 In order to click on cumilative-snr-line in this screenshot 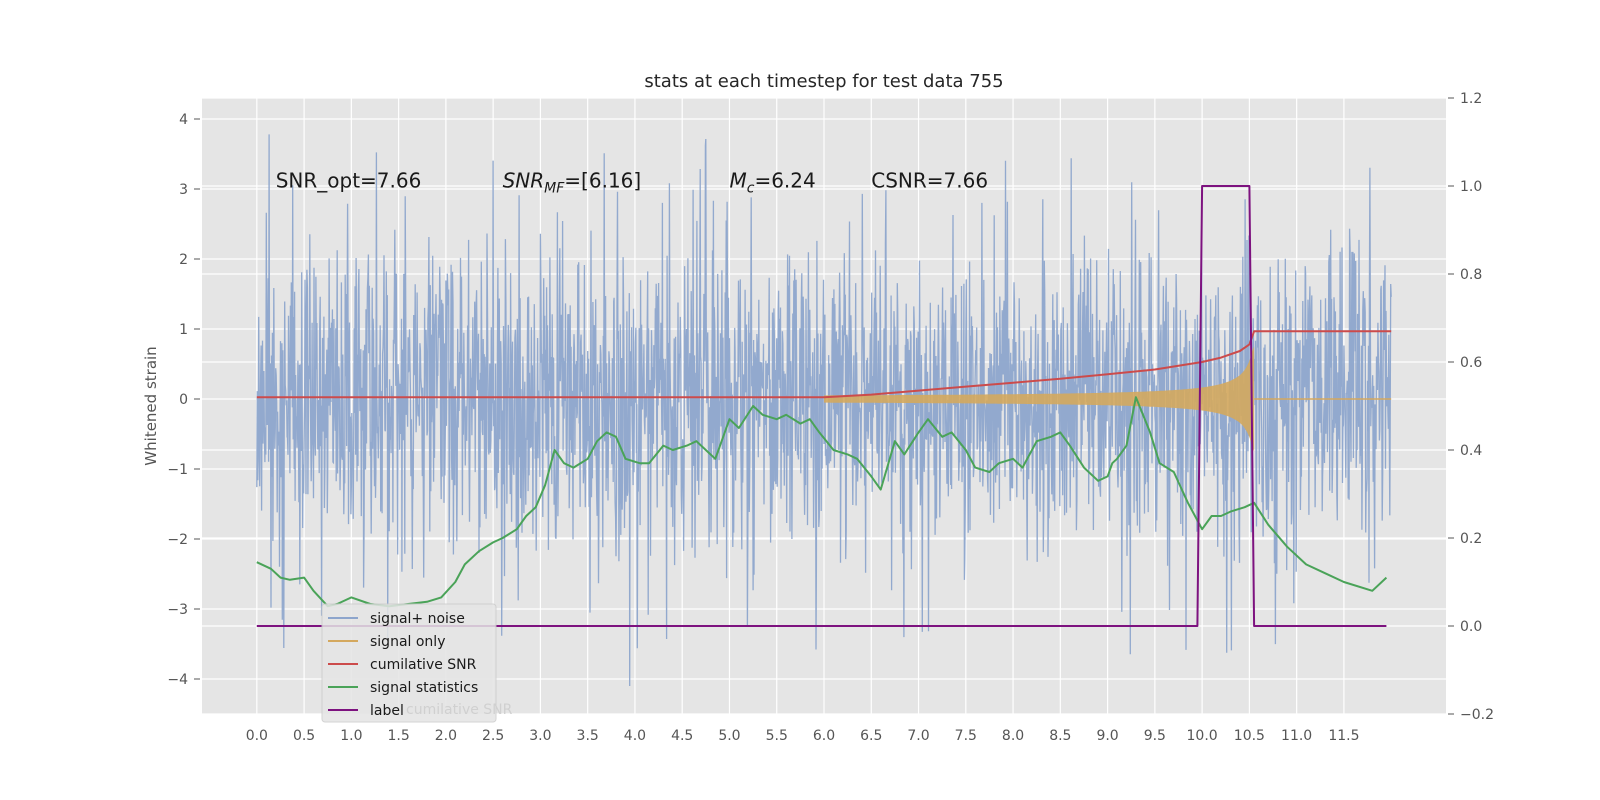, I will do `click(824, 364)`.